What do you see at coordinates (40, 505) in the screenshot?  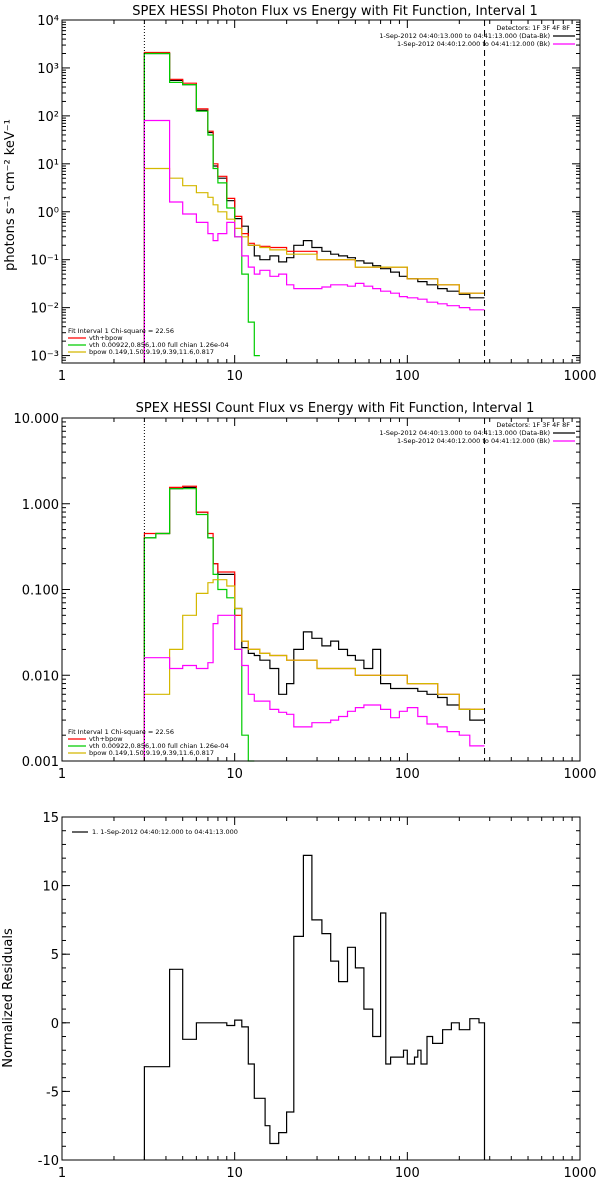 I see `count-ytick-label: 1.000` at bounding box center [40, 505].